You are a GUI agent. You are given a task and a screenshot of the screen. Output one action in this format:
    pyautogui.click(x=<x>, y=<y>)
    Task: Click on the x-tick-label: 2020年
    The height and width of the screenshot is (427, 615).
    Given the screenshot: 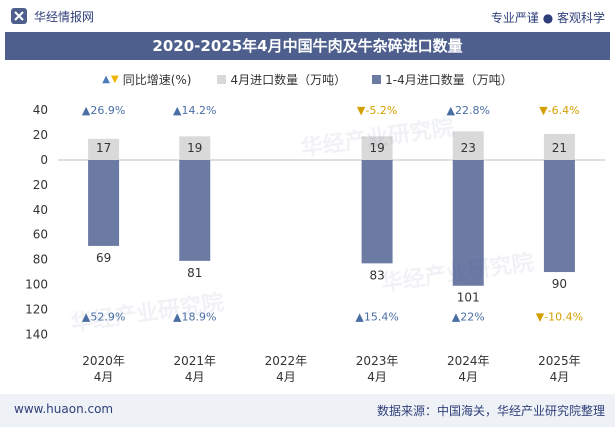 What is the action you would take?
    pyautogui.click(x=103, y=361)
    